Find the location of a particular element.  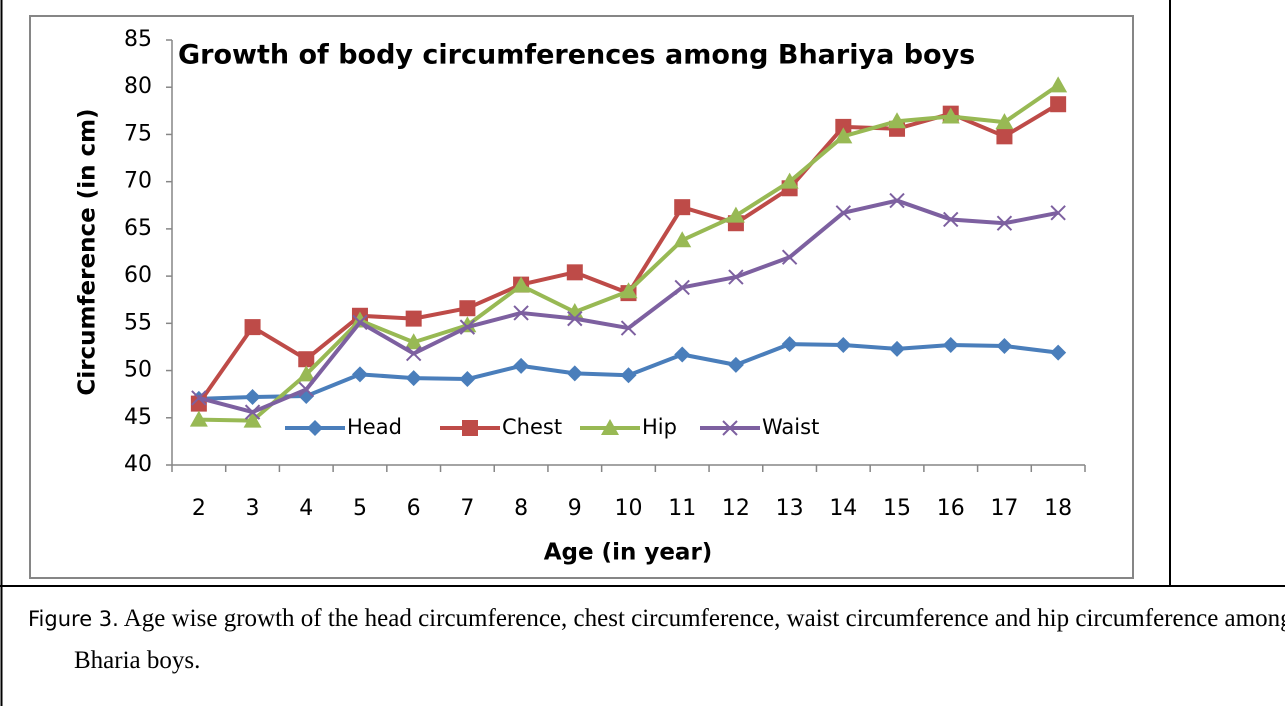

legend-label: Waist is located at coordinates (790, 427).